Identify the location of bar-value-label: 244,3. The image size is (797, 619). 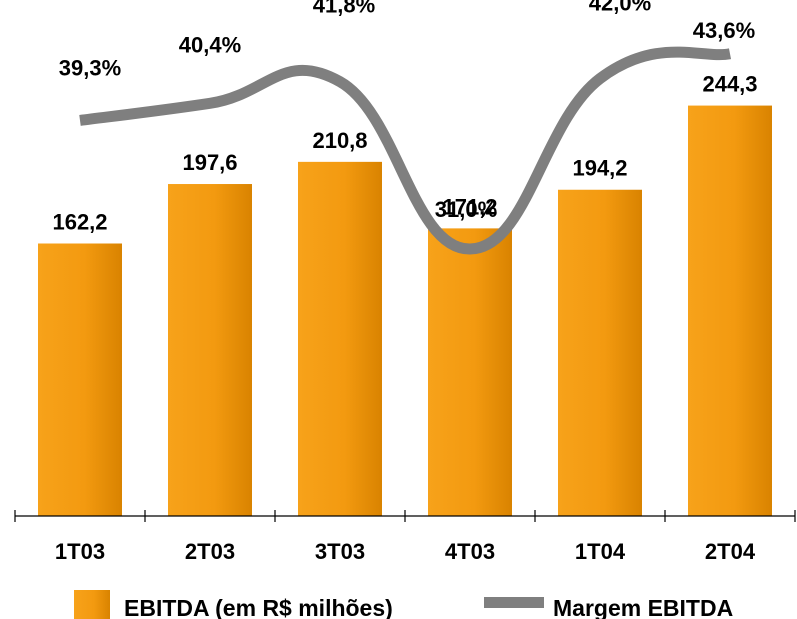
(729, 84).